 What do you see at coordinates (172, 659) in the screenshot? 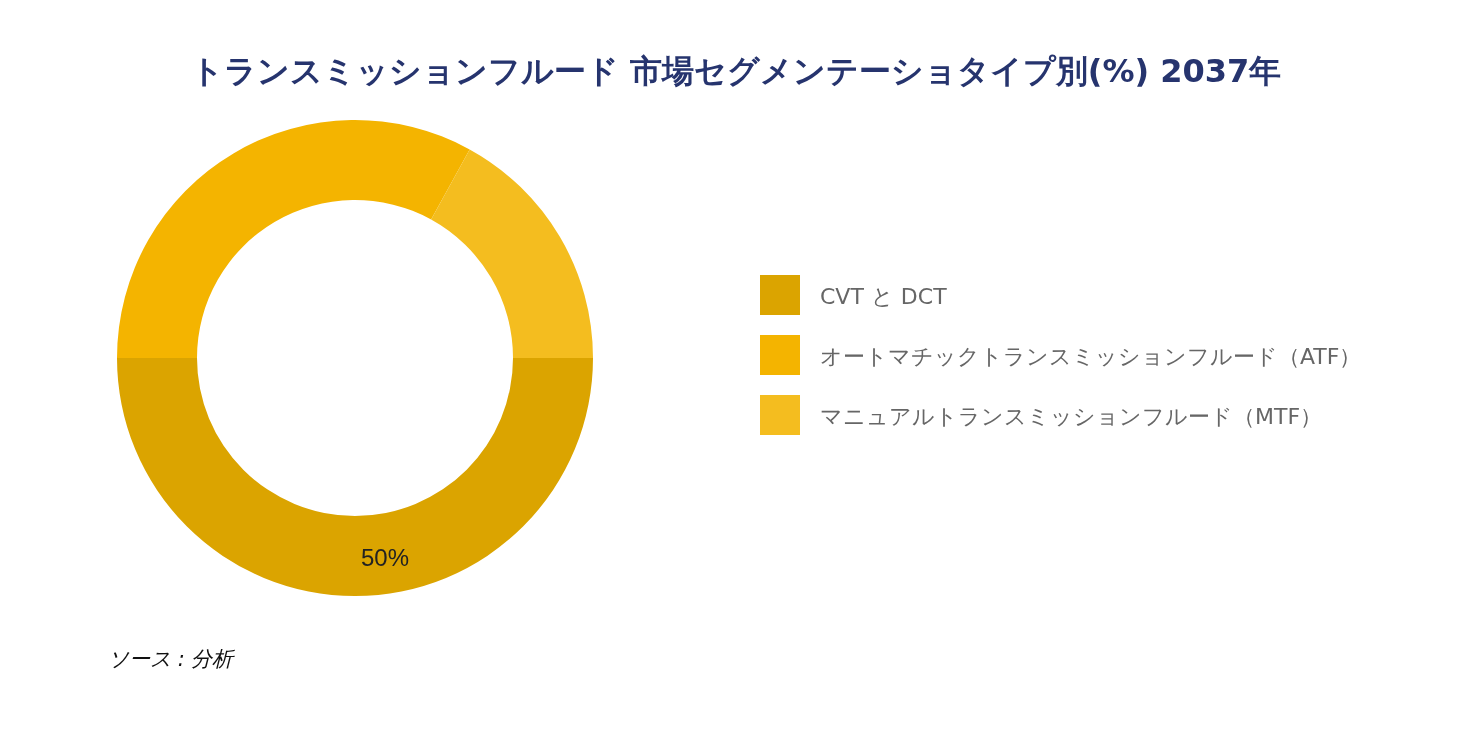
I see `text: ソース : 分析` at bounding box center [172, 659].